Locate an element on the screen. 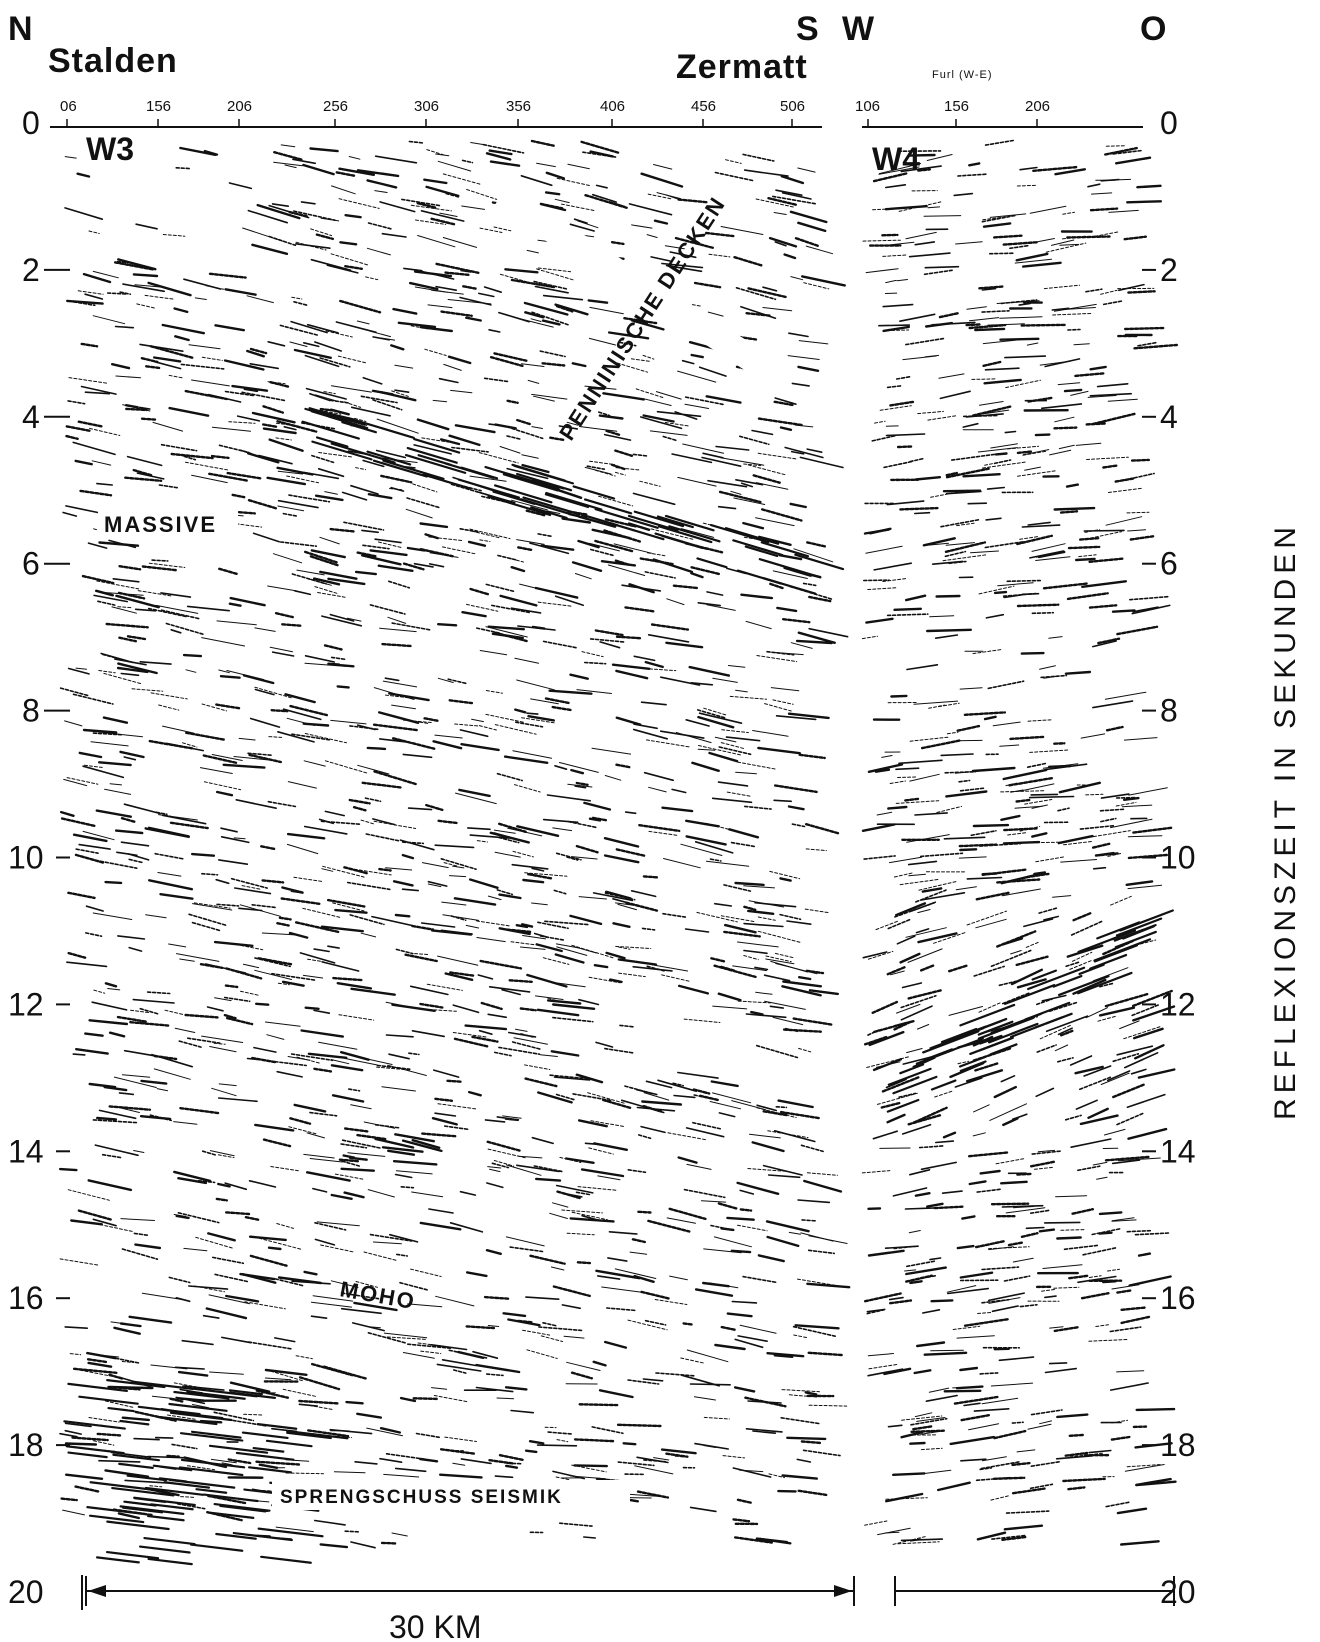 The height and width of the screenshot is (1642, 1320). w4-top-ticks: 106 156 206 is located at coordinates (952, 112).